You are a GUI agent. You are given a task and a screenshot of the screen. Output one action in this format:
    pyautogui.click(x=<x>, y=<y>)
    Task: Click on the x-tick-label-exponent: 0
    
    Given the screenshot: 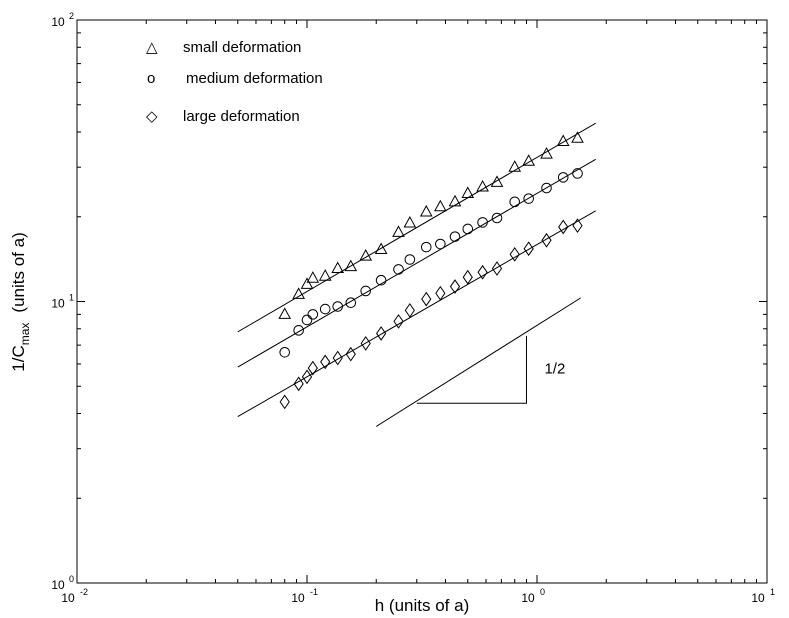 What is the action you would take?
    pyautogui.click(x=542, y=592)
    